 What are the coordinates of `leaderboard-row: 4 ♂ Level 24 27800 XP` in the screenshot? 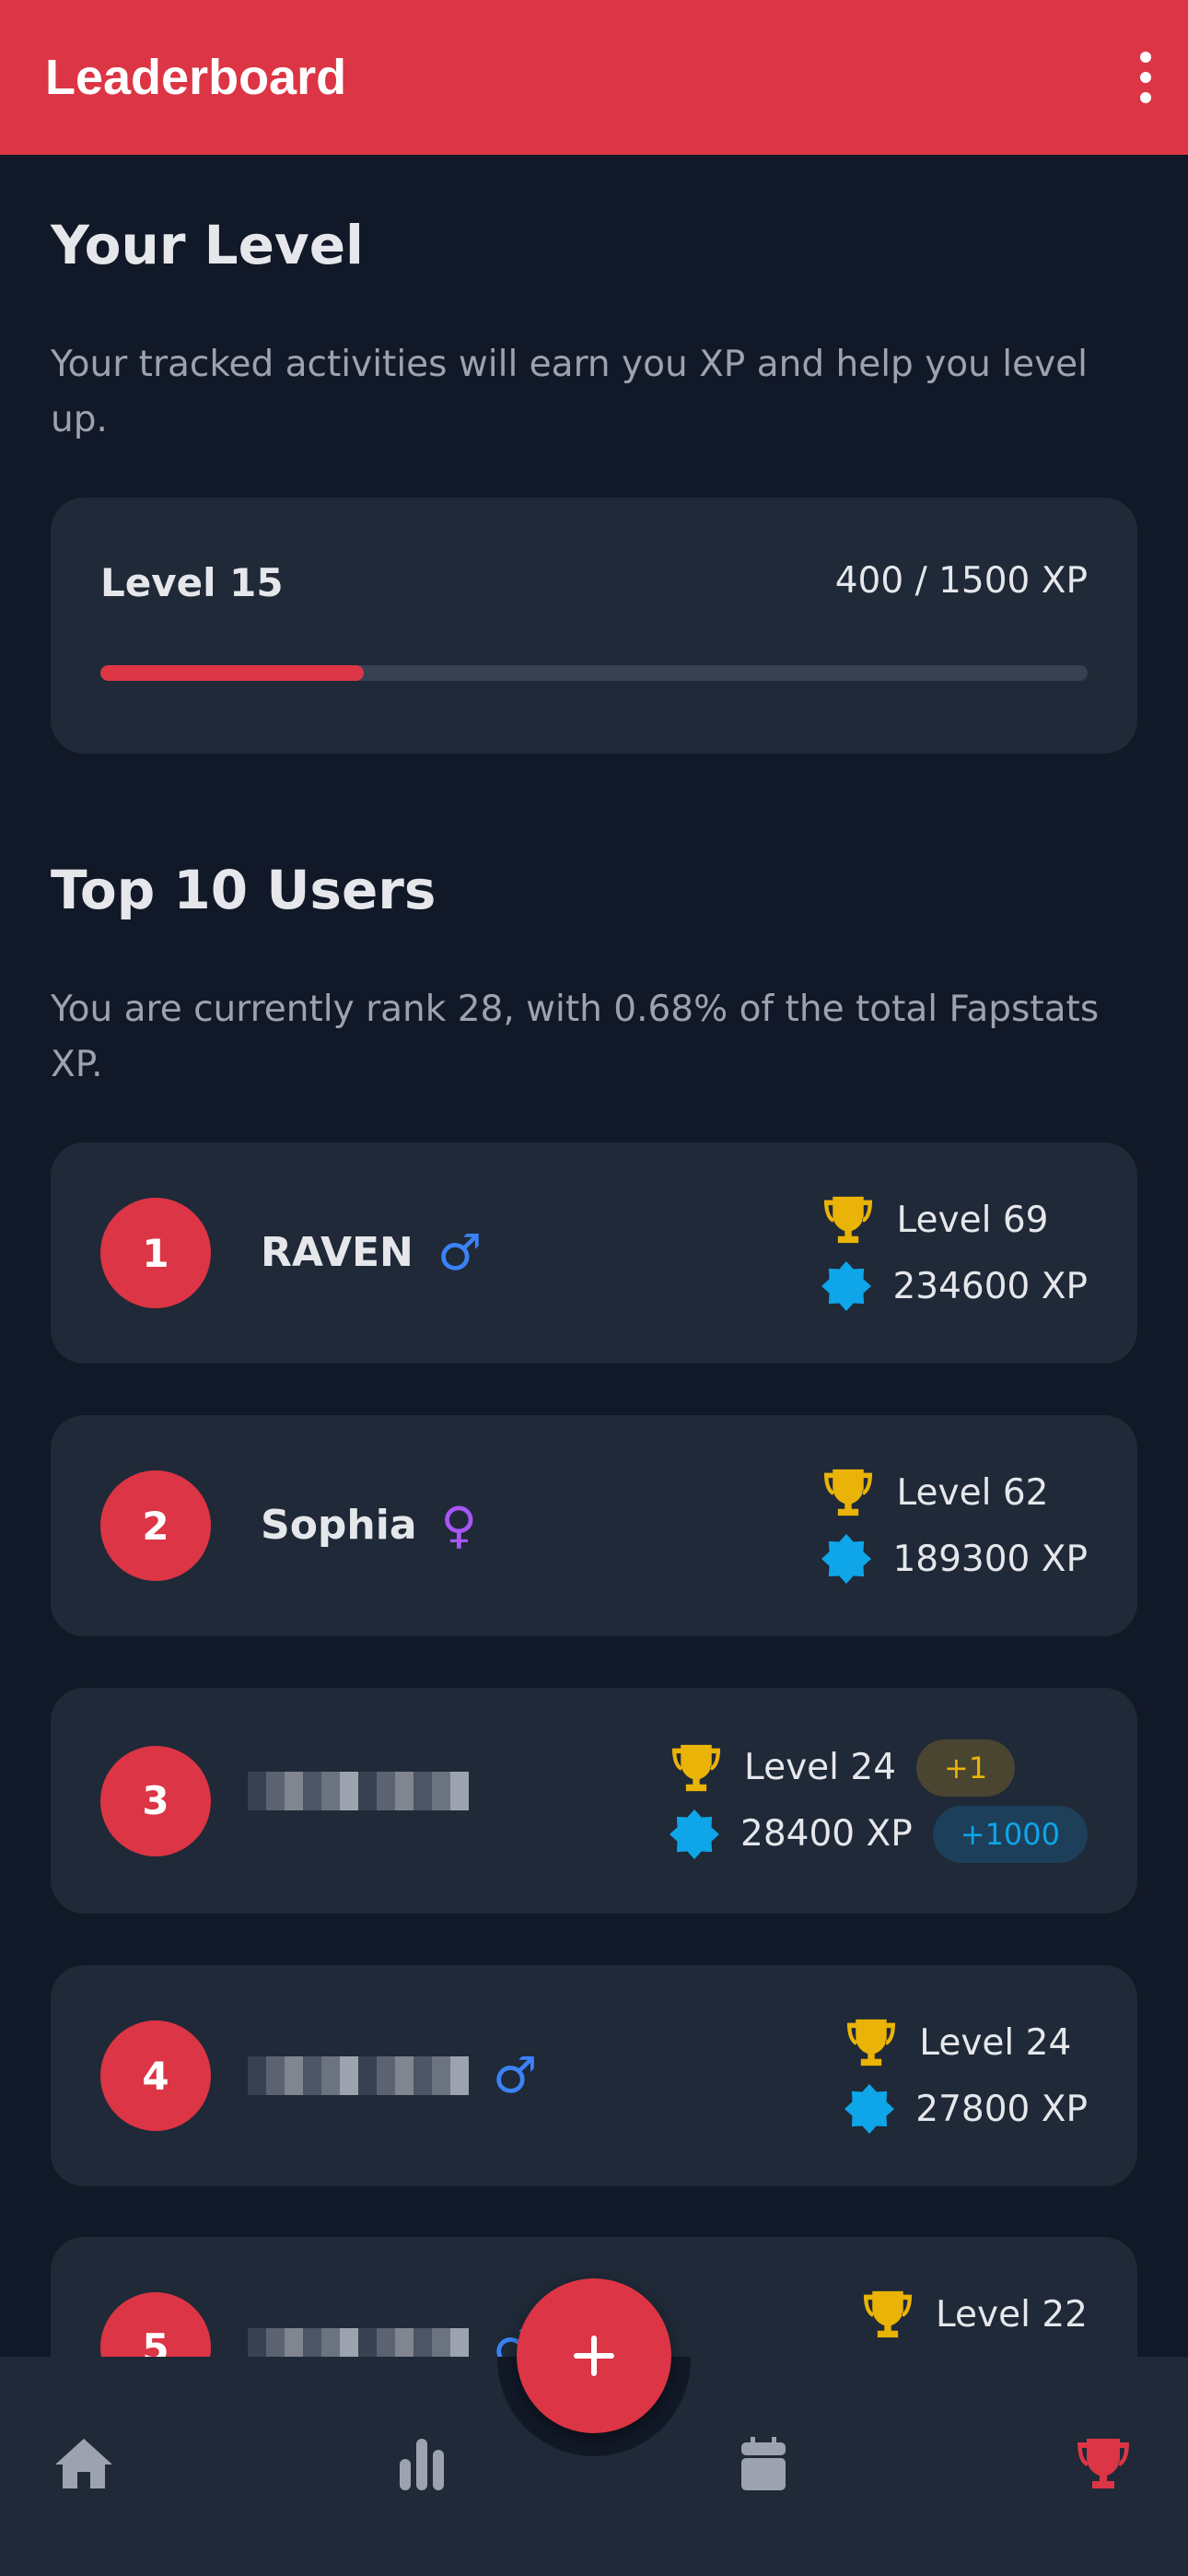 It's located at (594, 2075).